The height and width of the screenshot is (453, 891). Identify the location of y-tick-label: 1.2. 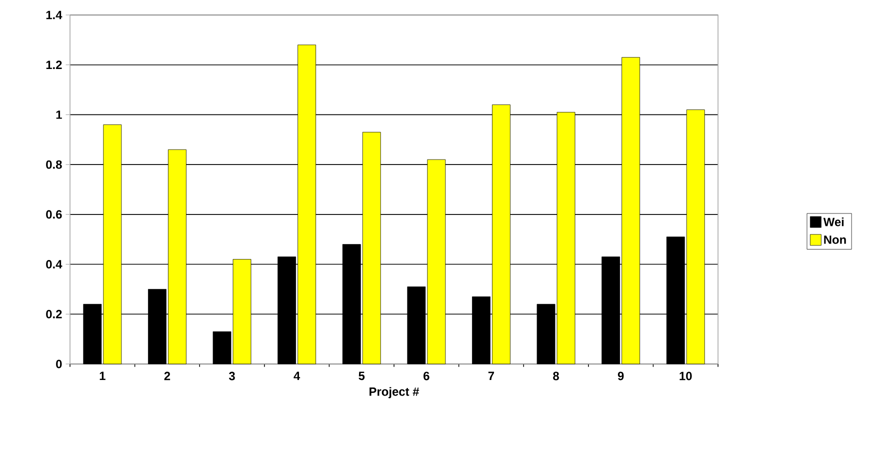
(54, 65).